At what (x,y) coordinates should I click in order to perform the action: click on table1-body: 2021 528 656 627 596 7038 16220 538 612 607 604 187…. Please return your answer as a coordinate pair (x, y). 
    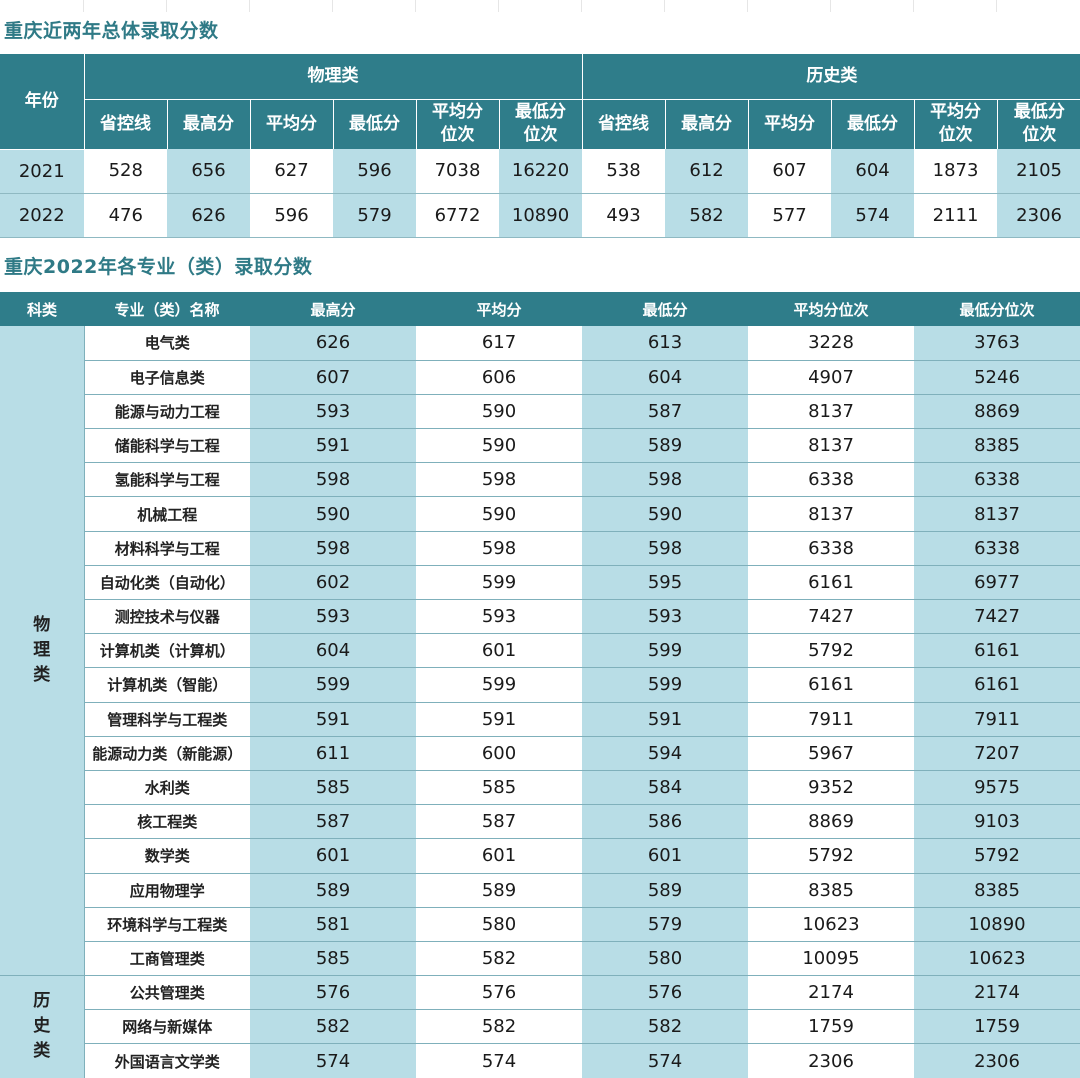
    Looking at the image, I should click on (540, 193).